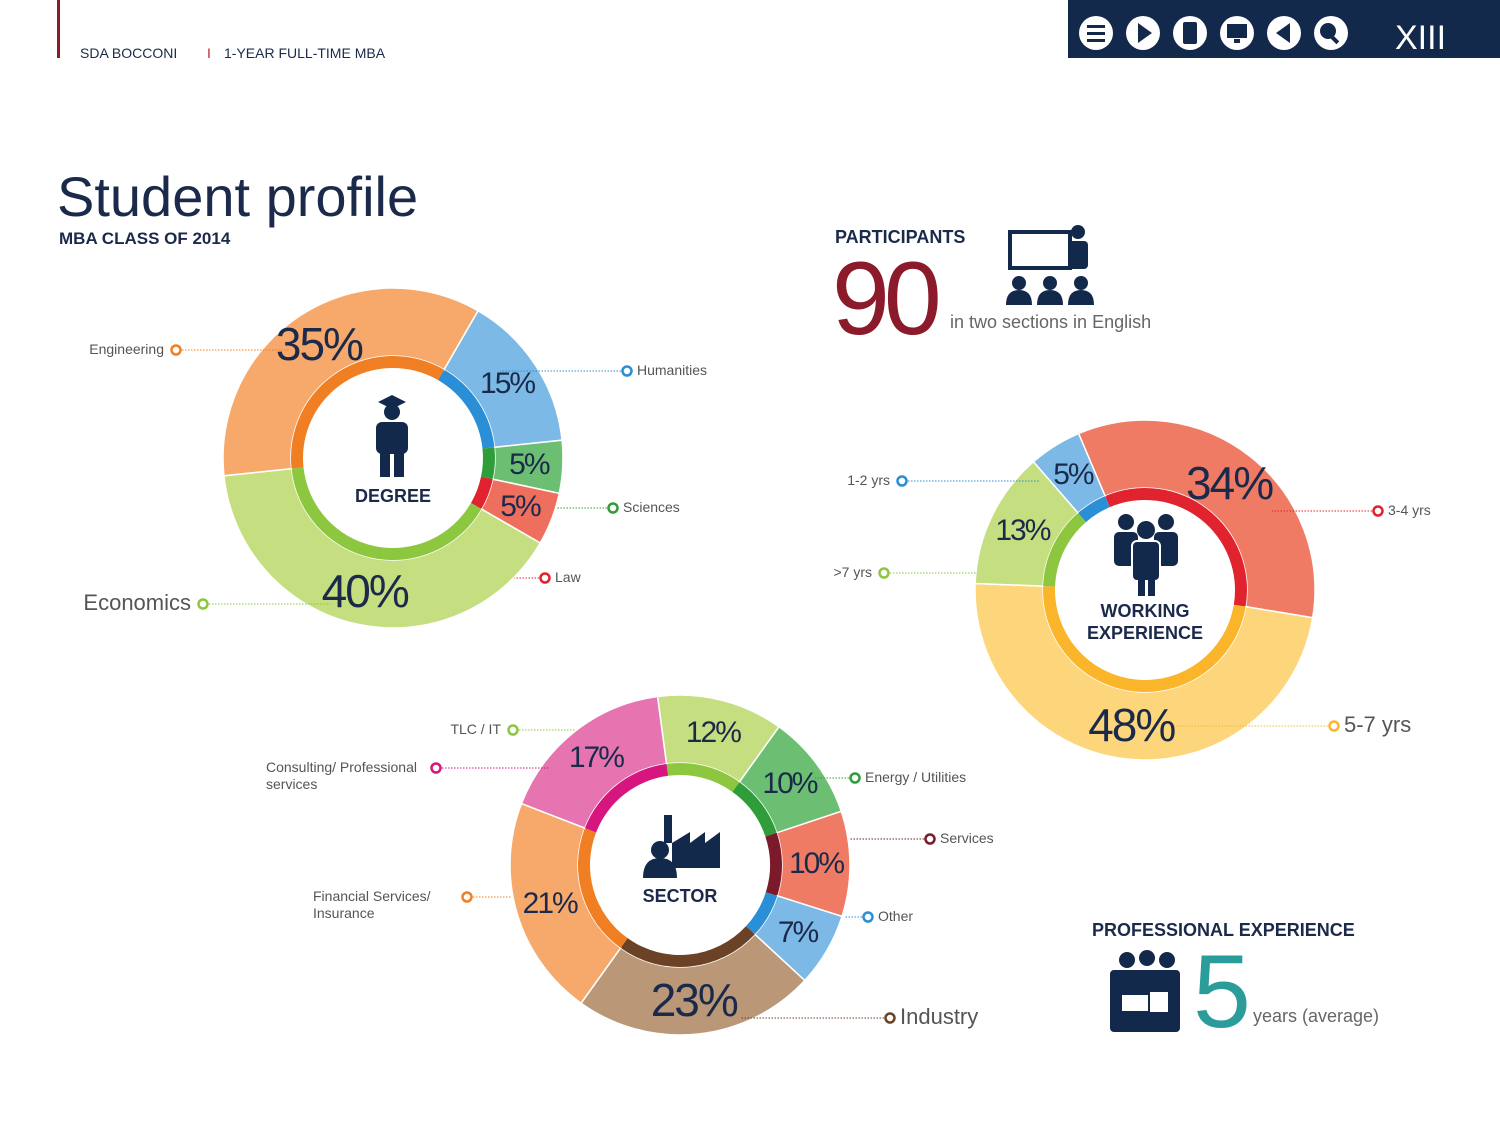 This screenshot has width=1500, height=1123. What do you see at coordinates (58, 29) in the screenshot?
I see `header-bar` at bounding box center [58, 29].